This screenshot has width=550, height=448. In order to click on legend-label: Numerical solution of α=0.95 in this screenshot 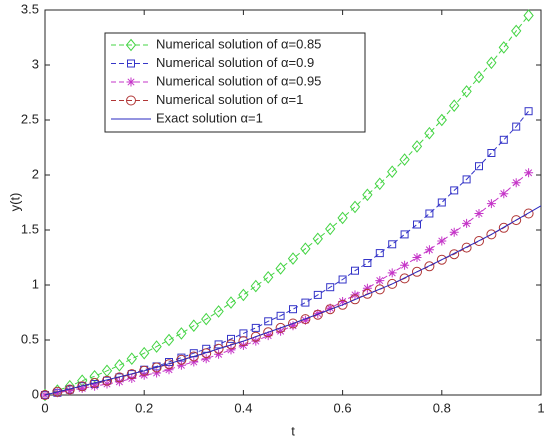, I will do `click(238, 80)`.